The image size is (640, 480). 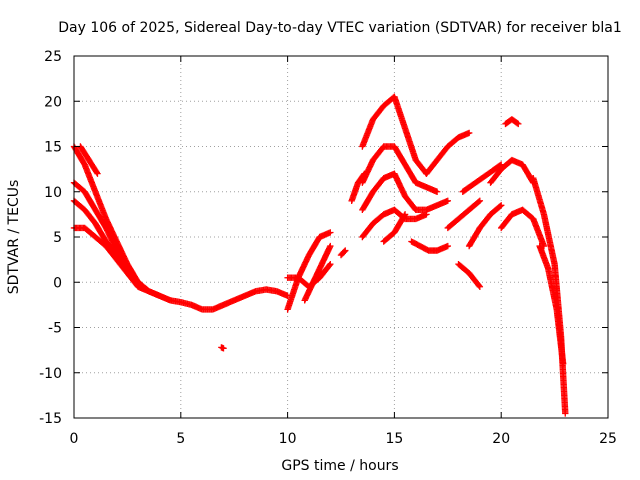 What do you see at coordinates (501, 439) in the screenshot?
I see `x-tick-label: 20` at bounding box center [501, 439].